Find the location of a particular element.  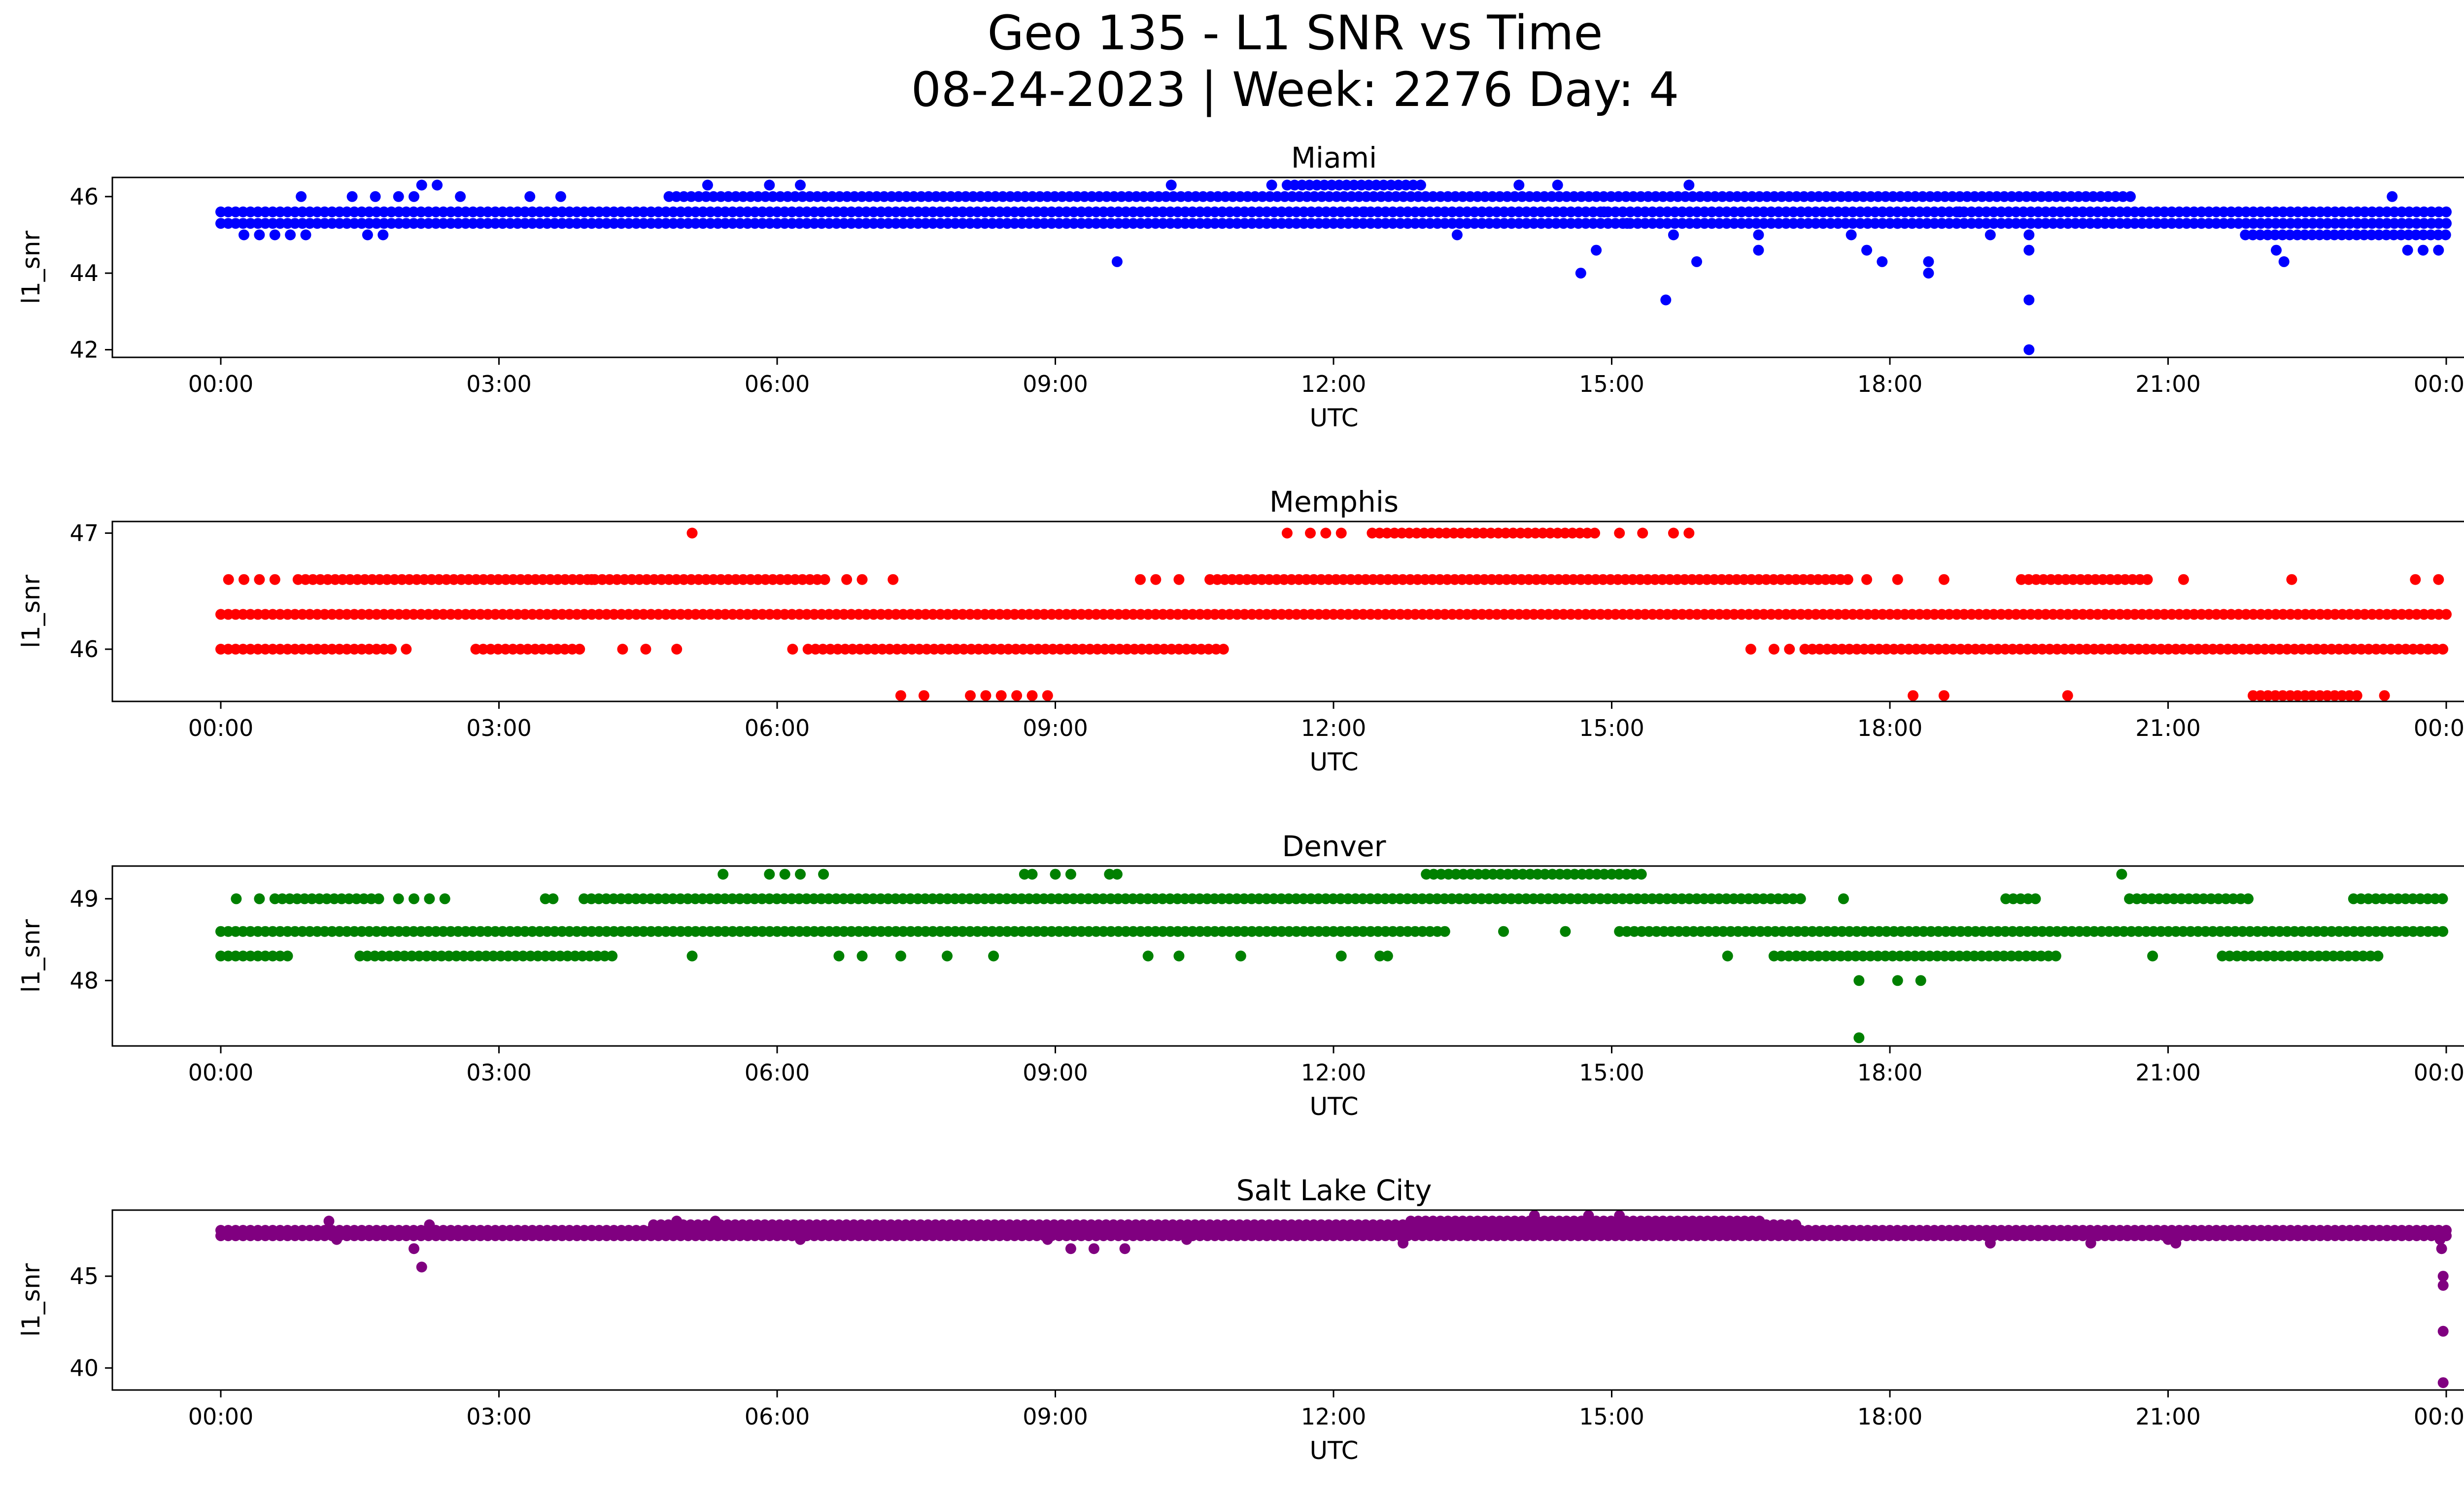

x-tick-label: 18:00 is located at coordinates (1890, 1416).